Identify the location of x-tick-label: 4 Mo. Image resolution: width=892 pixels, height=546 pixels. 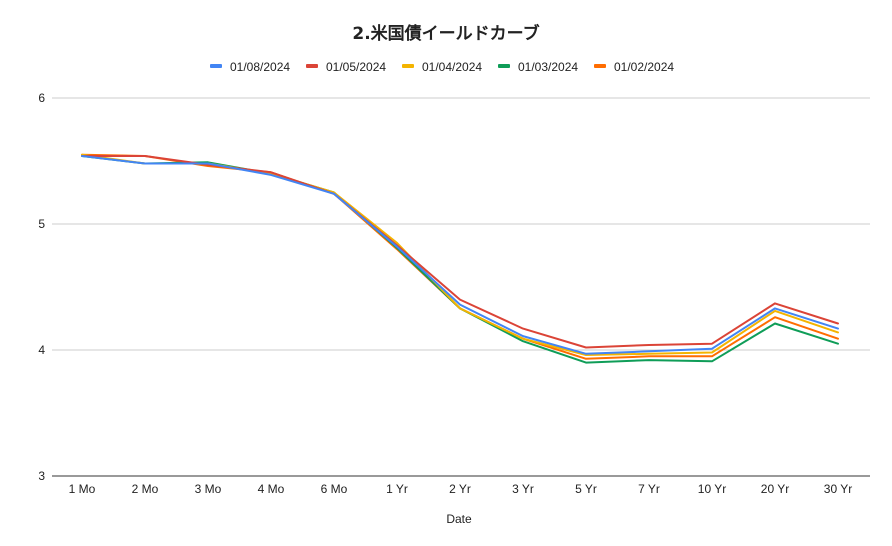
(271, 489).